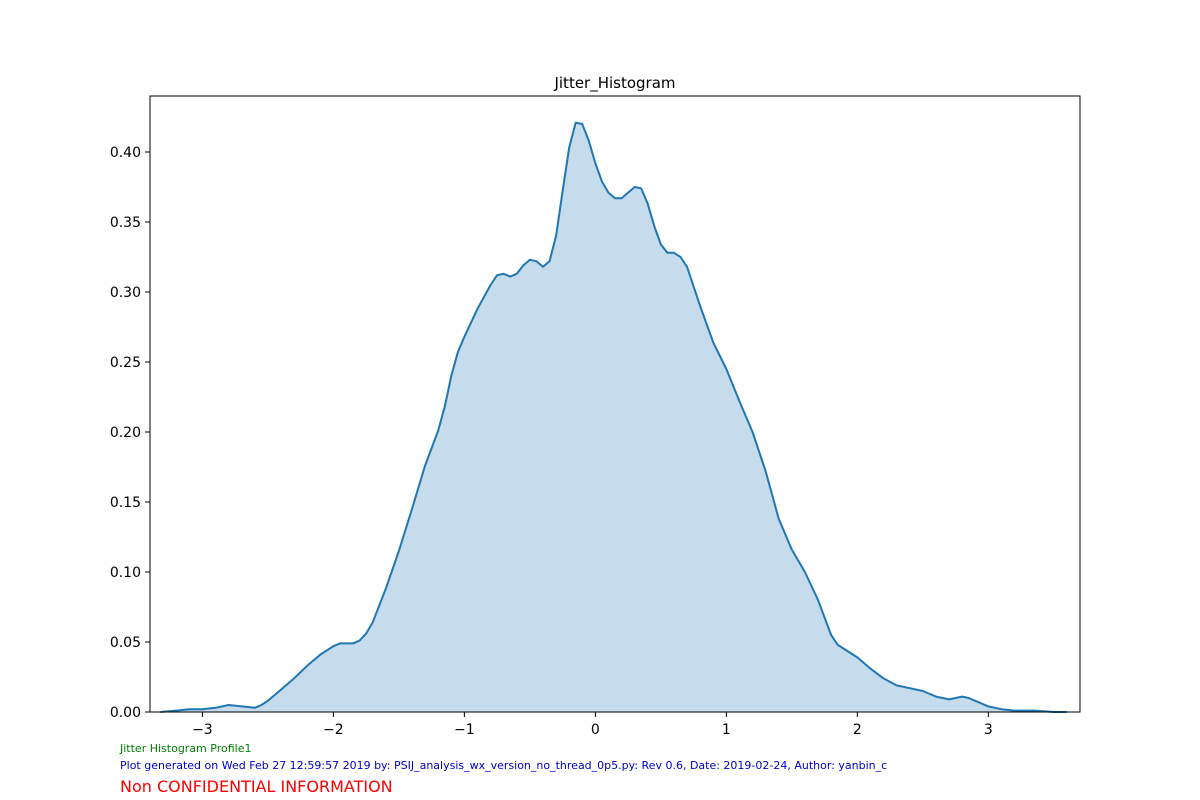  Describe the element at coordinates (988, 730) in the screenshot. I see `x-tick-label: 3` at that location.